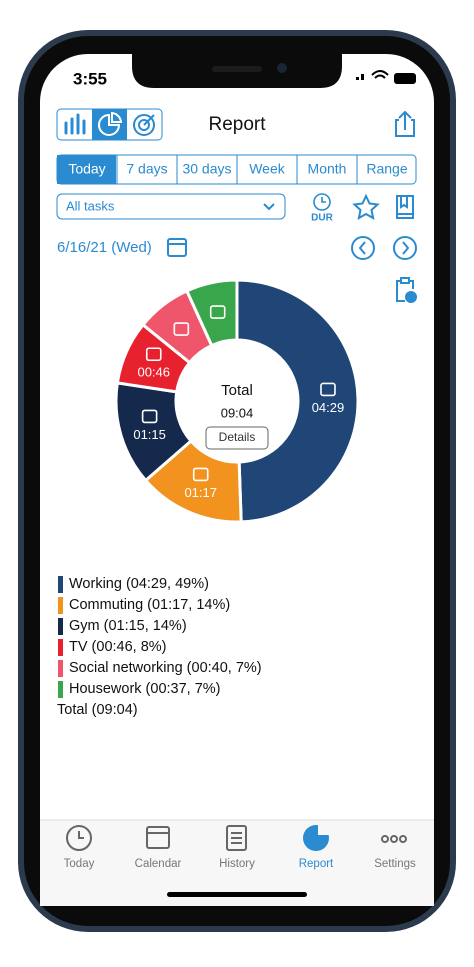 The image size is (474, 967). I want to click on clipboard-icon, so click(405, 289).